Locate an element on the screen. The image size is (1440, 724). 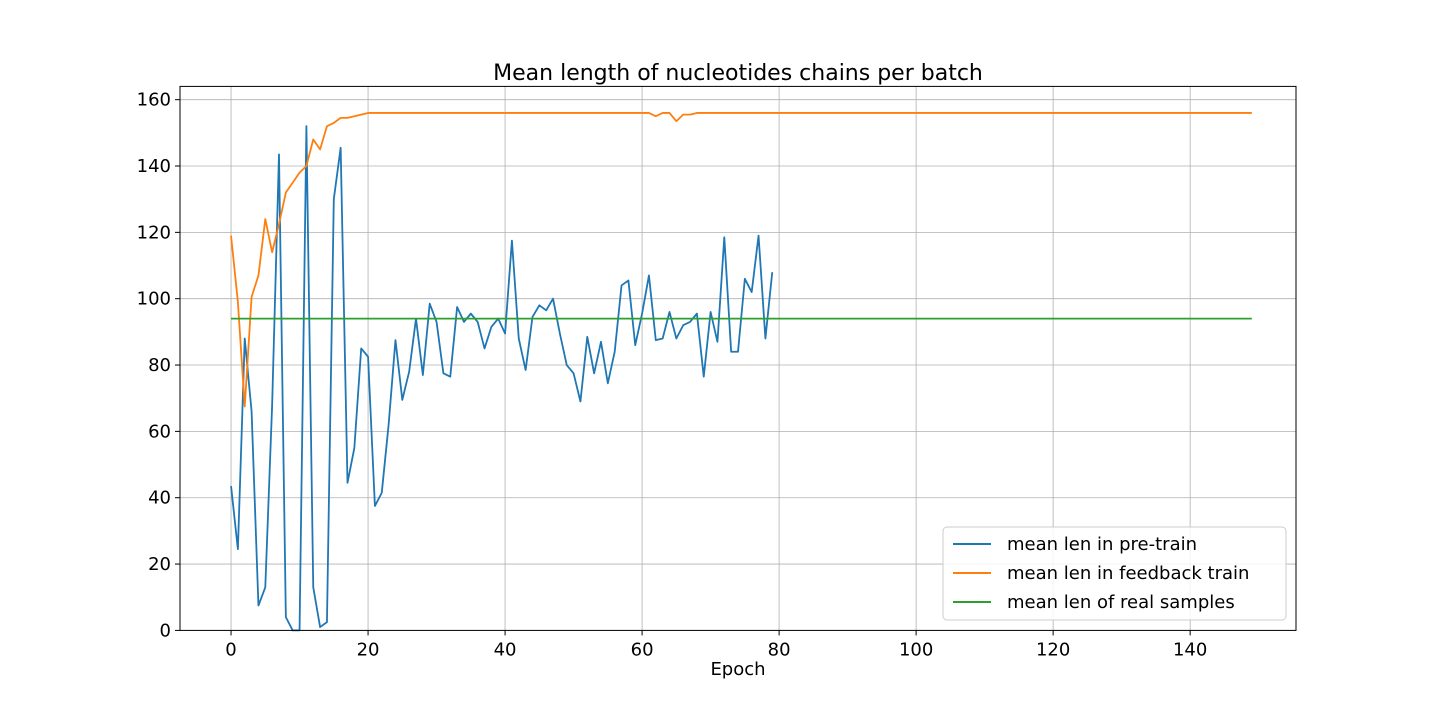
x-tick-label: 100 is located at coordinates (916, 649).